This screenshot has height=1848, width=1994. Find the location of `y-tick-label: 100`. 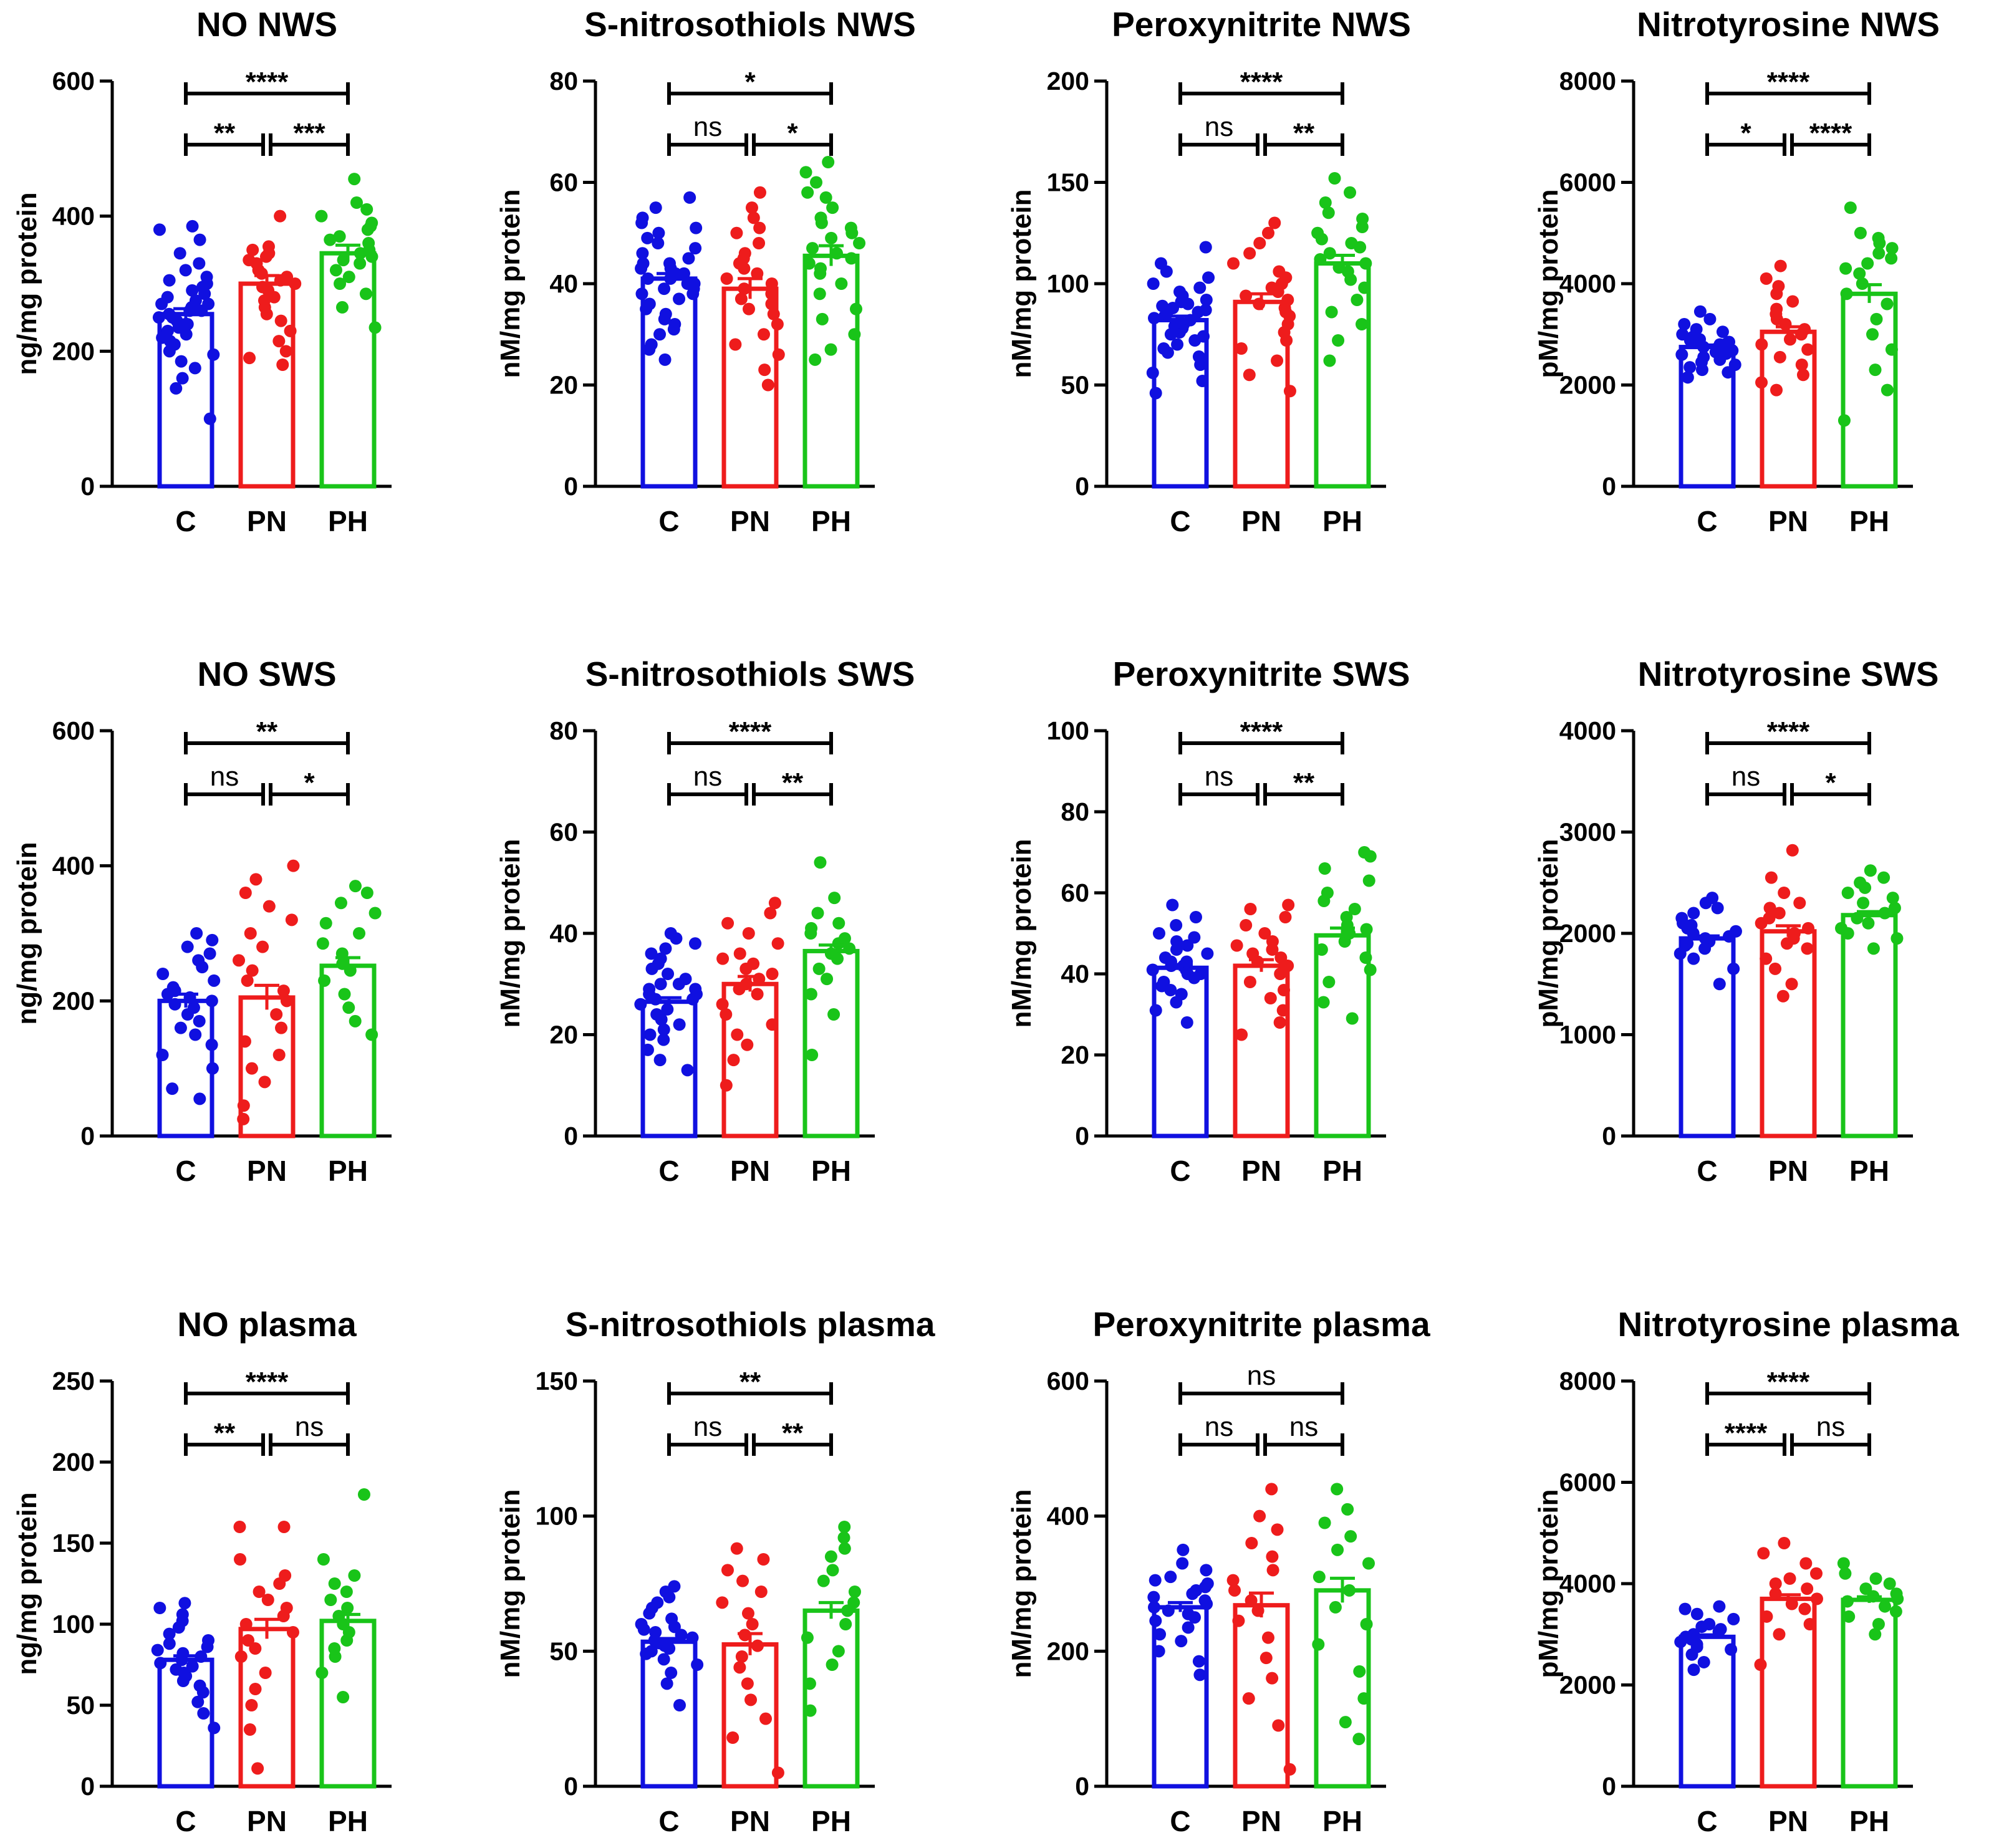

y-tick-label: 100 is located at coordinates (1068, 283).